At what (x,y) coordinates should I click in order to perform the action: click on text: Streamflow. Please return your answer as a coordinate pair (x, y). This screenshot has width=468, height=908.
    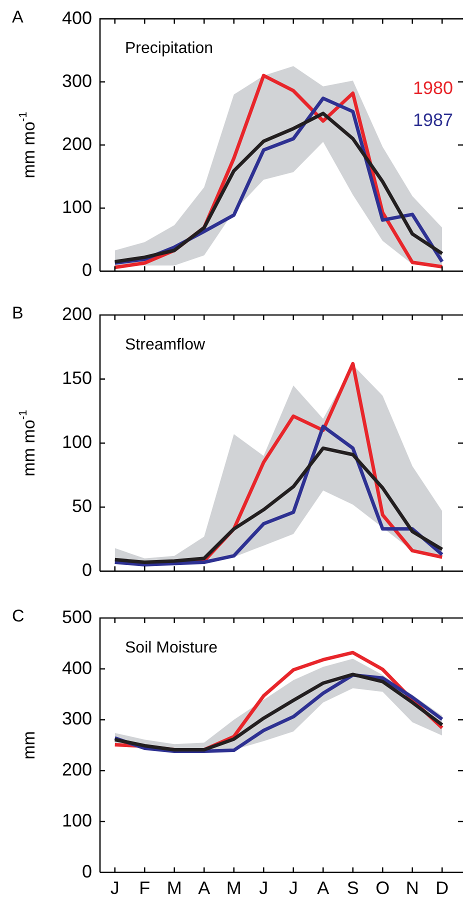
    Looking at the image, I should click on (165, 345).